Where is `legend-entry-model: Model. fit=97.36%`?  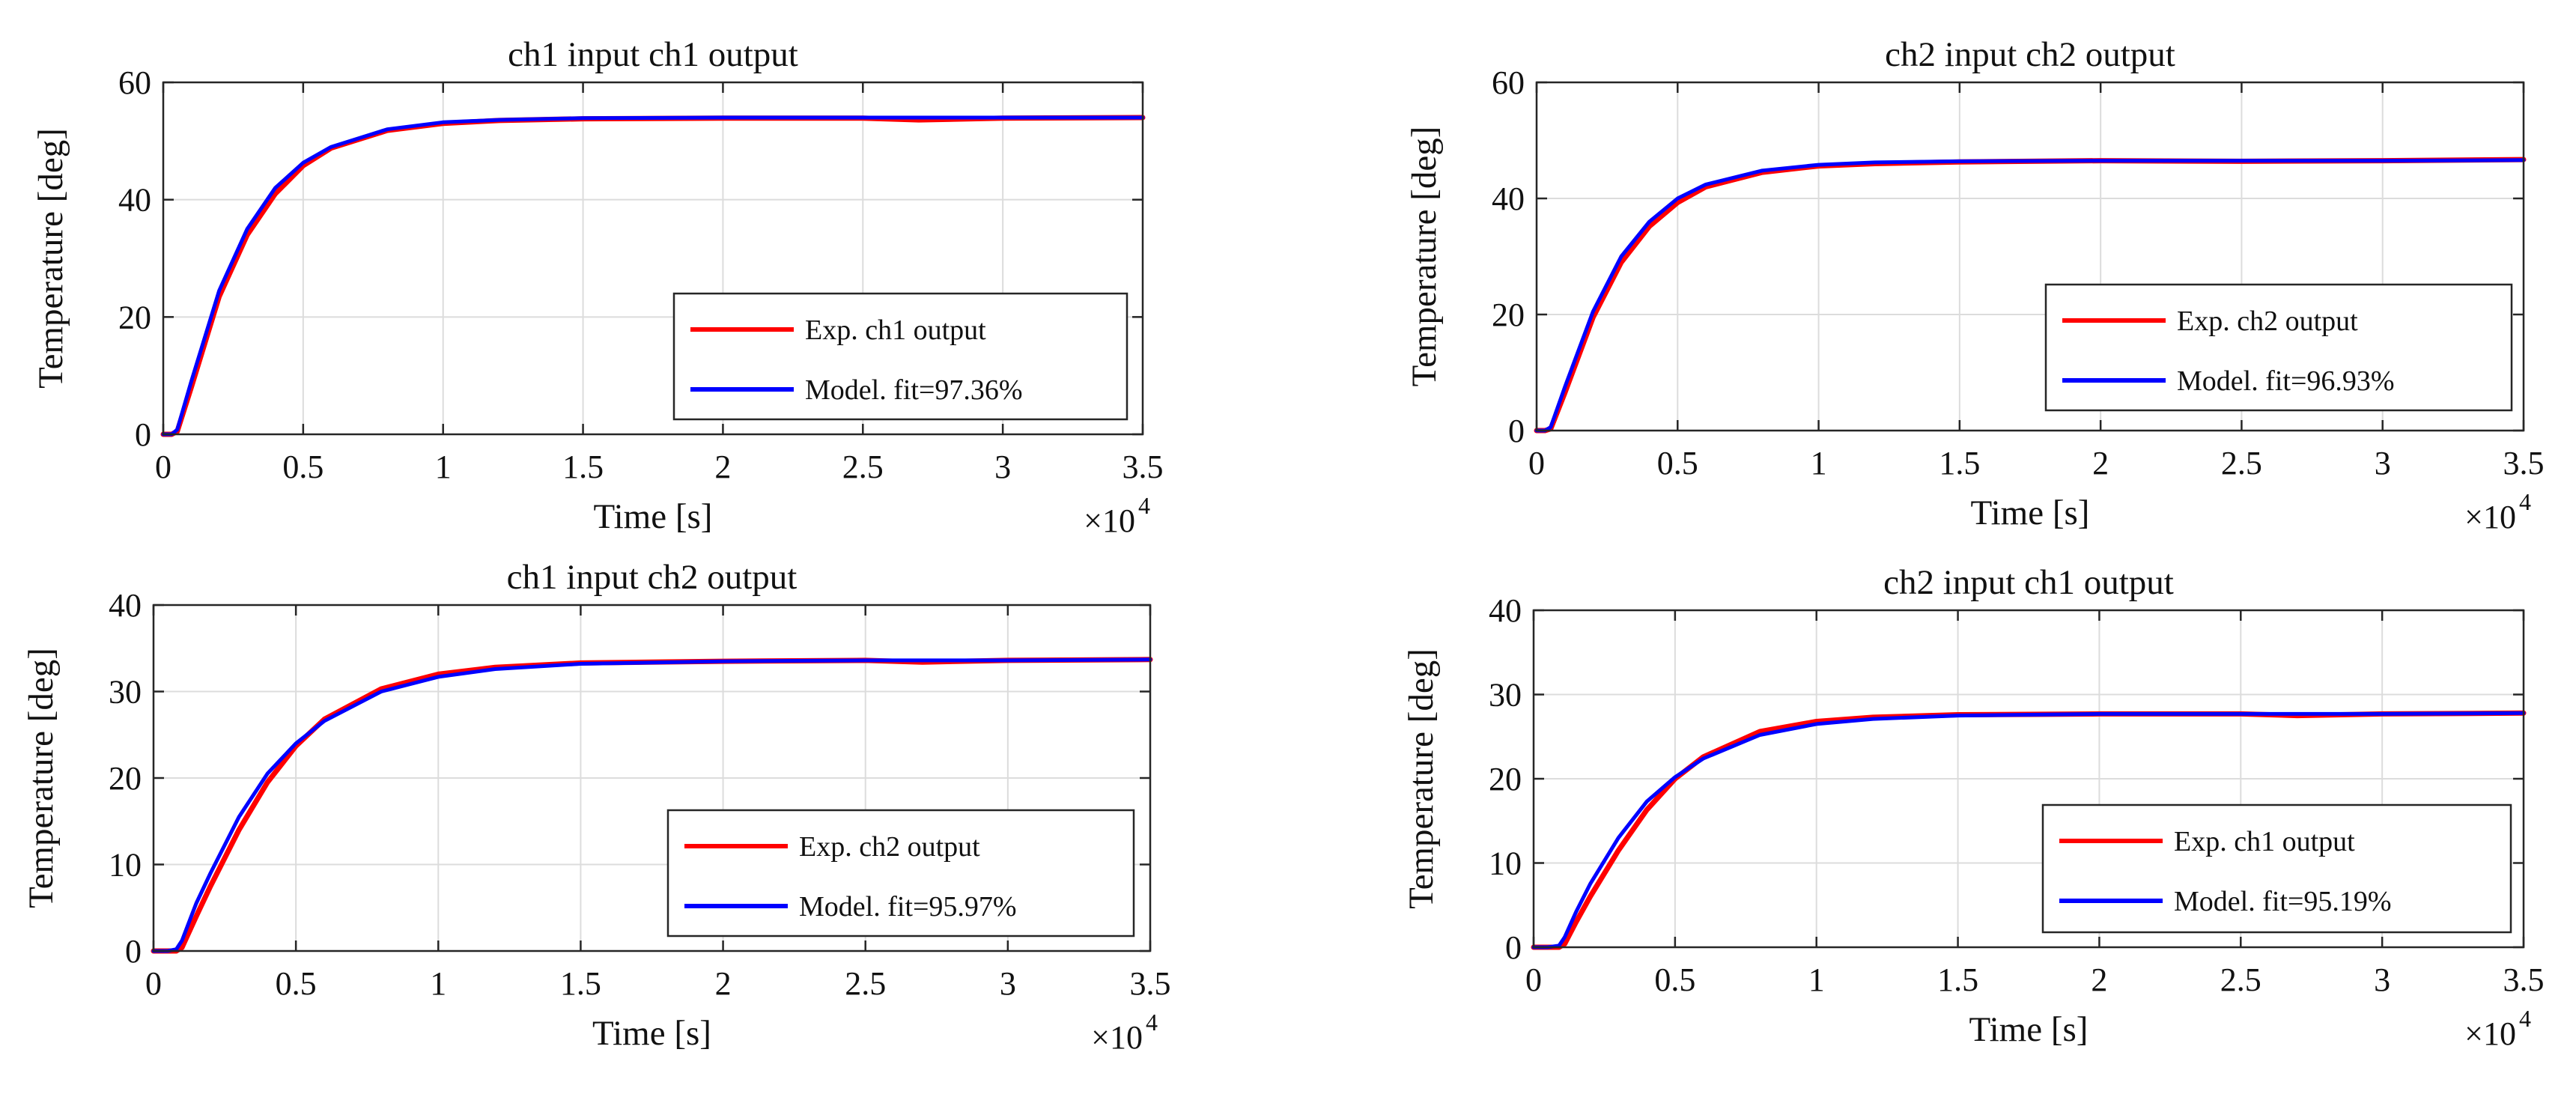 legend-entry-model: Model. fit=97.36% is located at coordinates (914, 390).